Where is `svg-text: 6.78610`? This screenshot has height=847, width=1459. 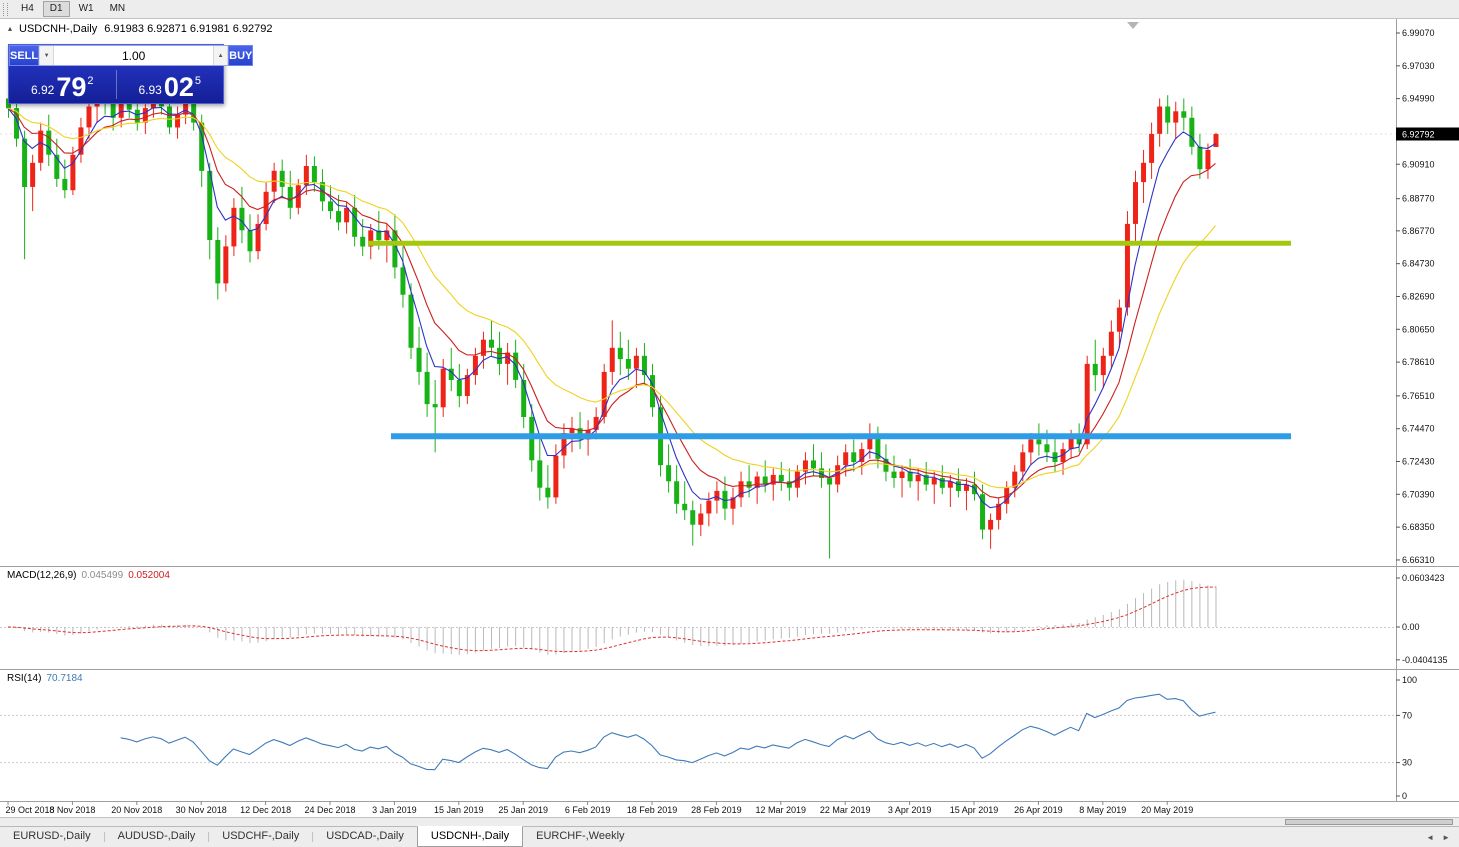
svg-text: 6.78610 is located at coordinates (1418, 362).